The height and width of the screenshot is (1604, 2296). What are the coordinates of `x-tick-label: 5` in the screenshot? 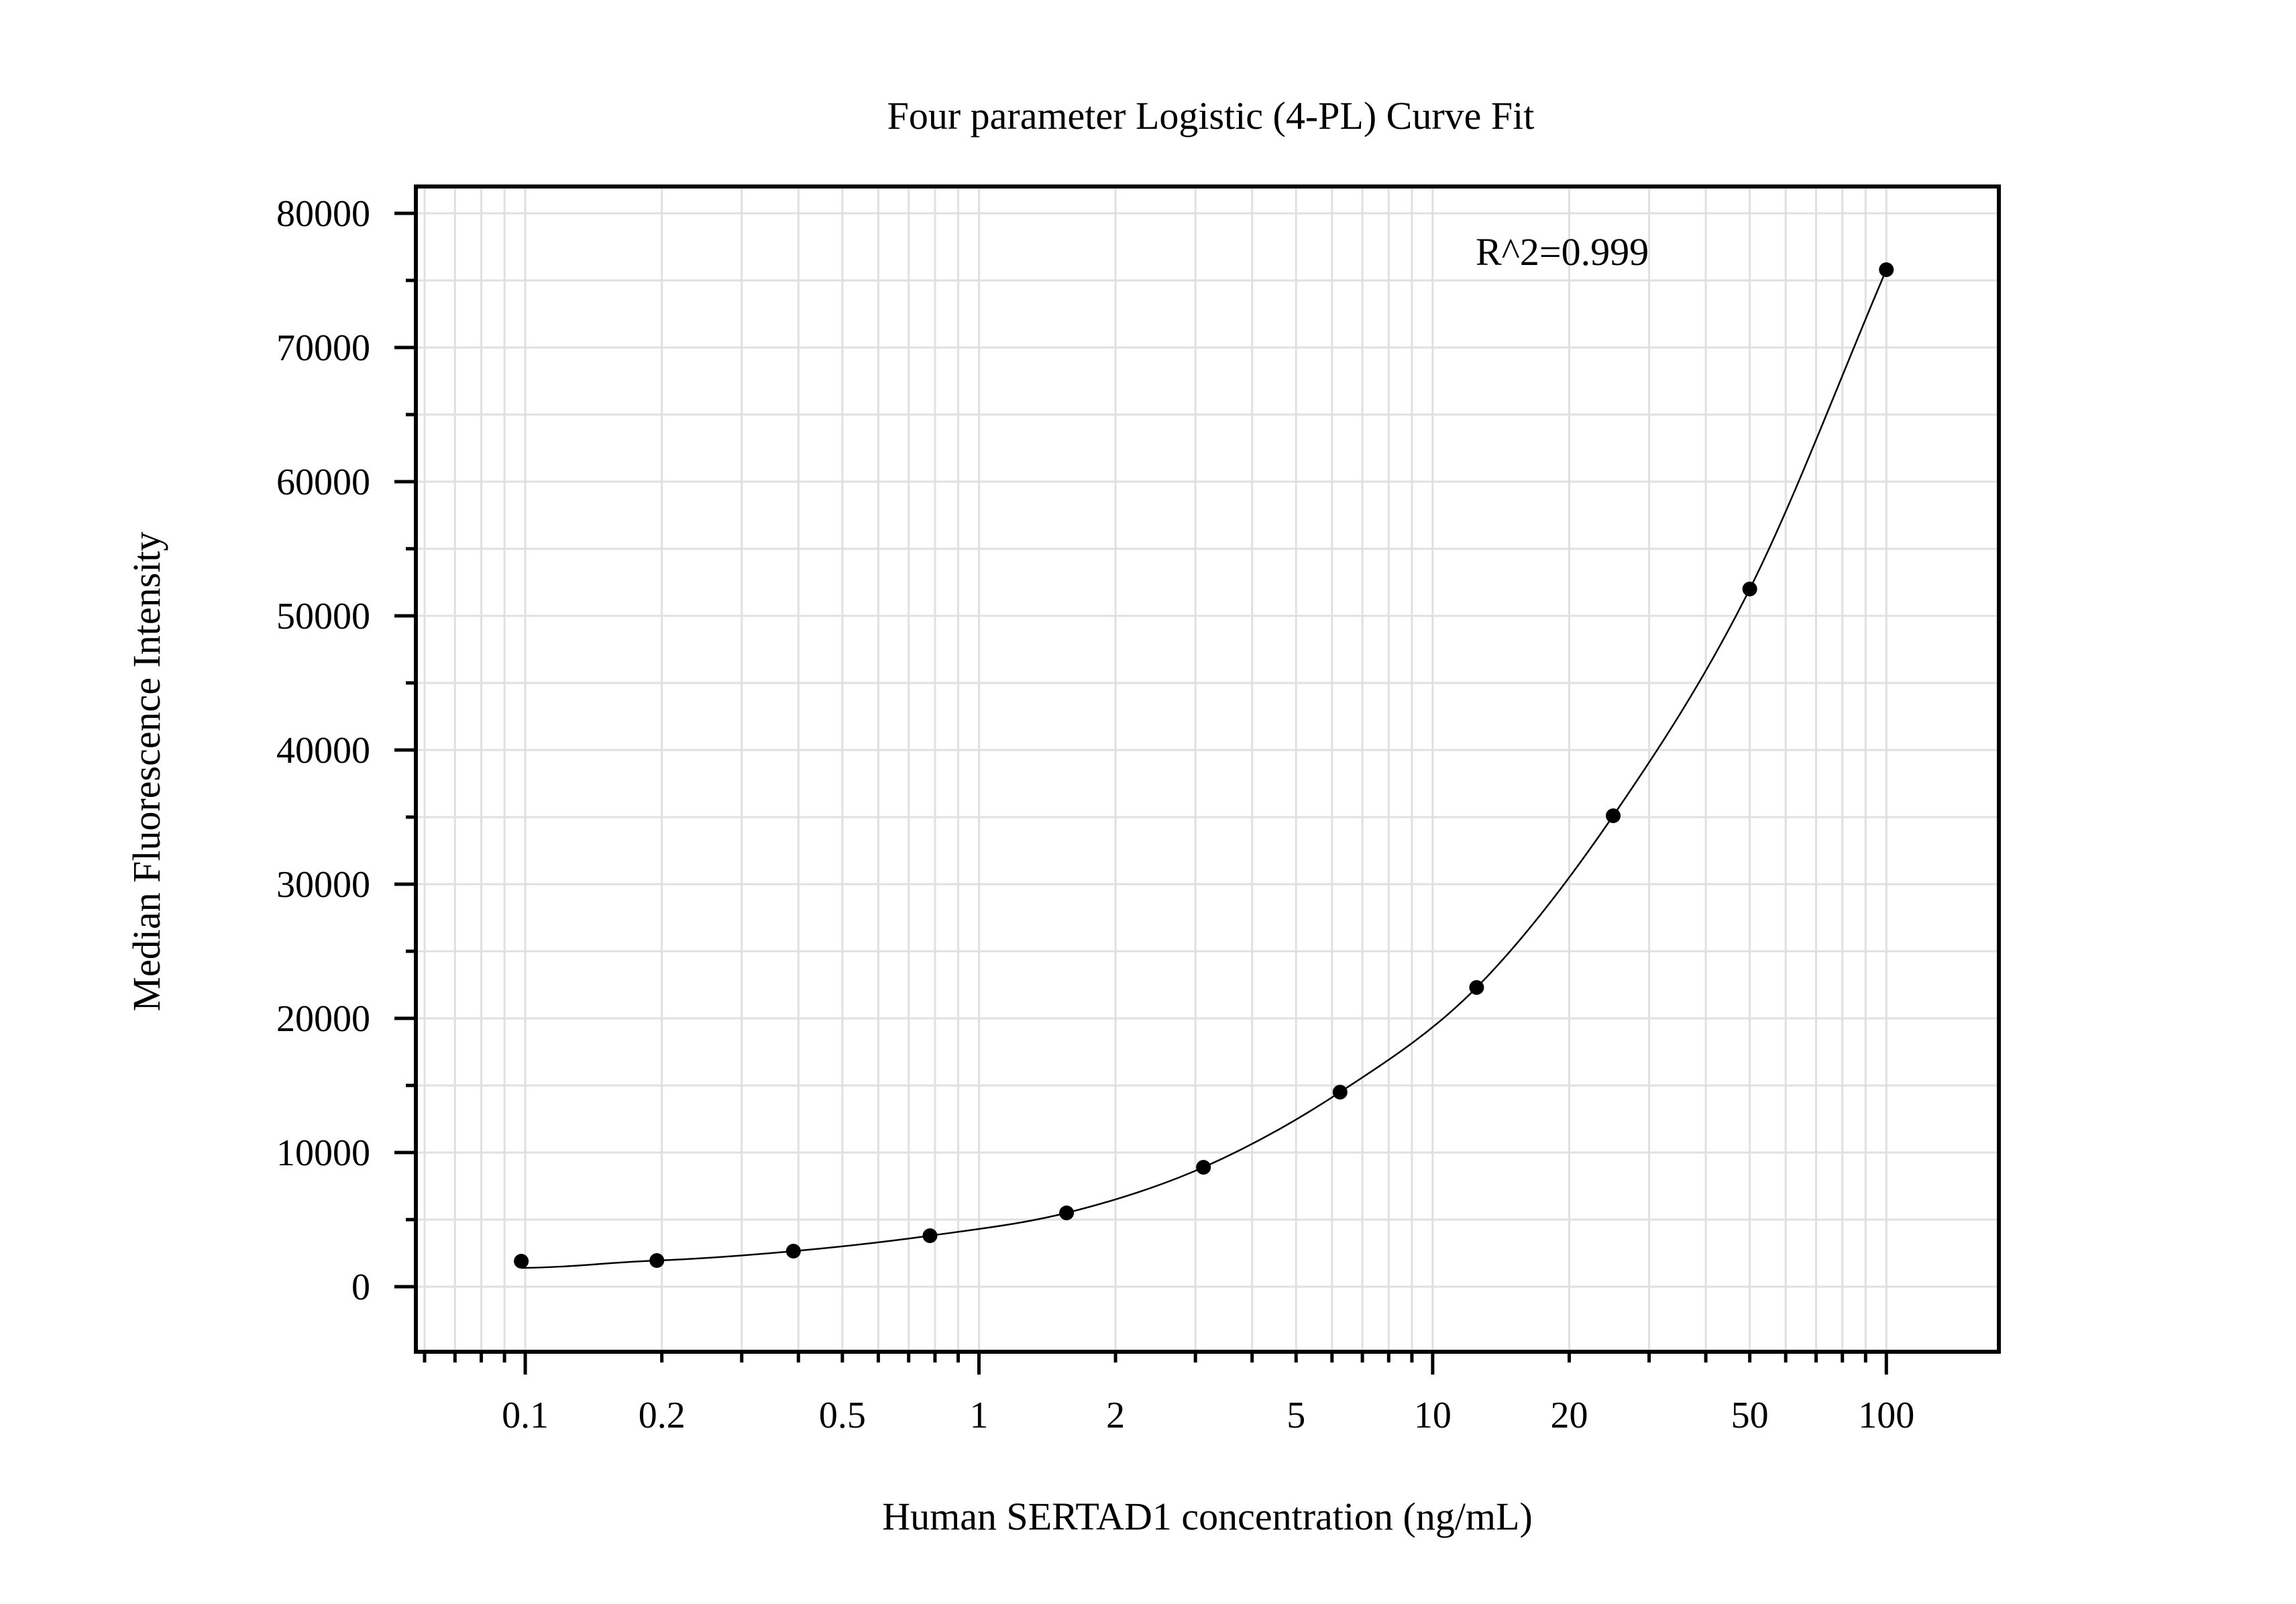 It's located at (1296, 1415).